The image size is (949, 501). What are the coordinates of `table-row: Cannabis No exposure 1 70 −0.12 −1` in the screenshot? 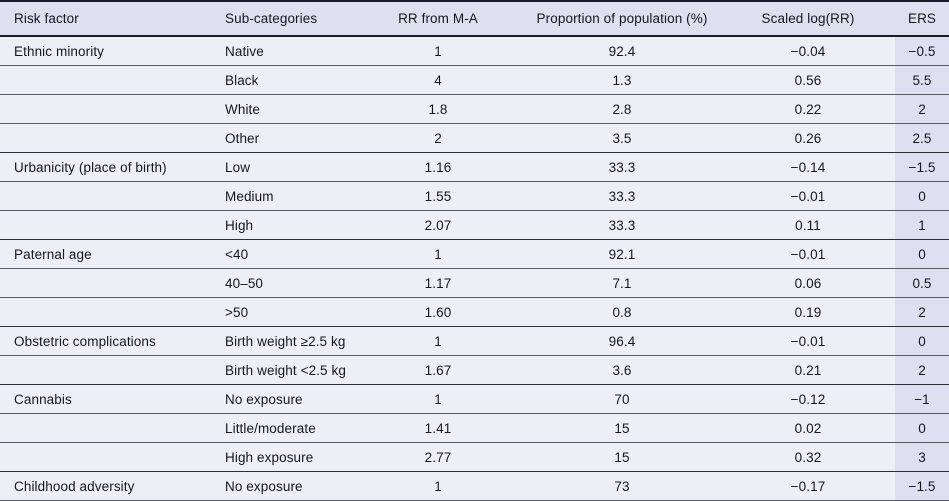 It's located at (474, 399).